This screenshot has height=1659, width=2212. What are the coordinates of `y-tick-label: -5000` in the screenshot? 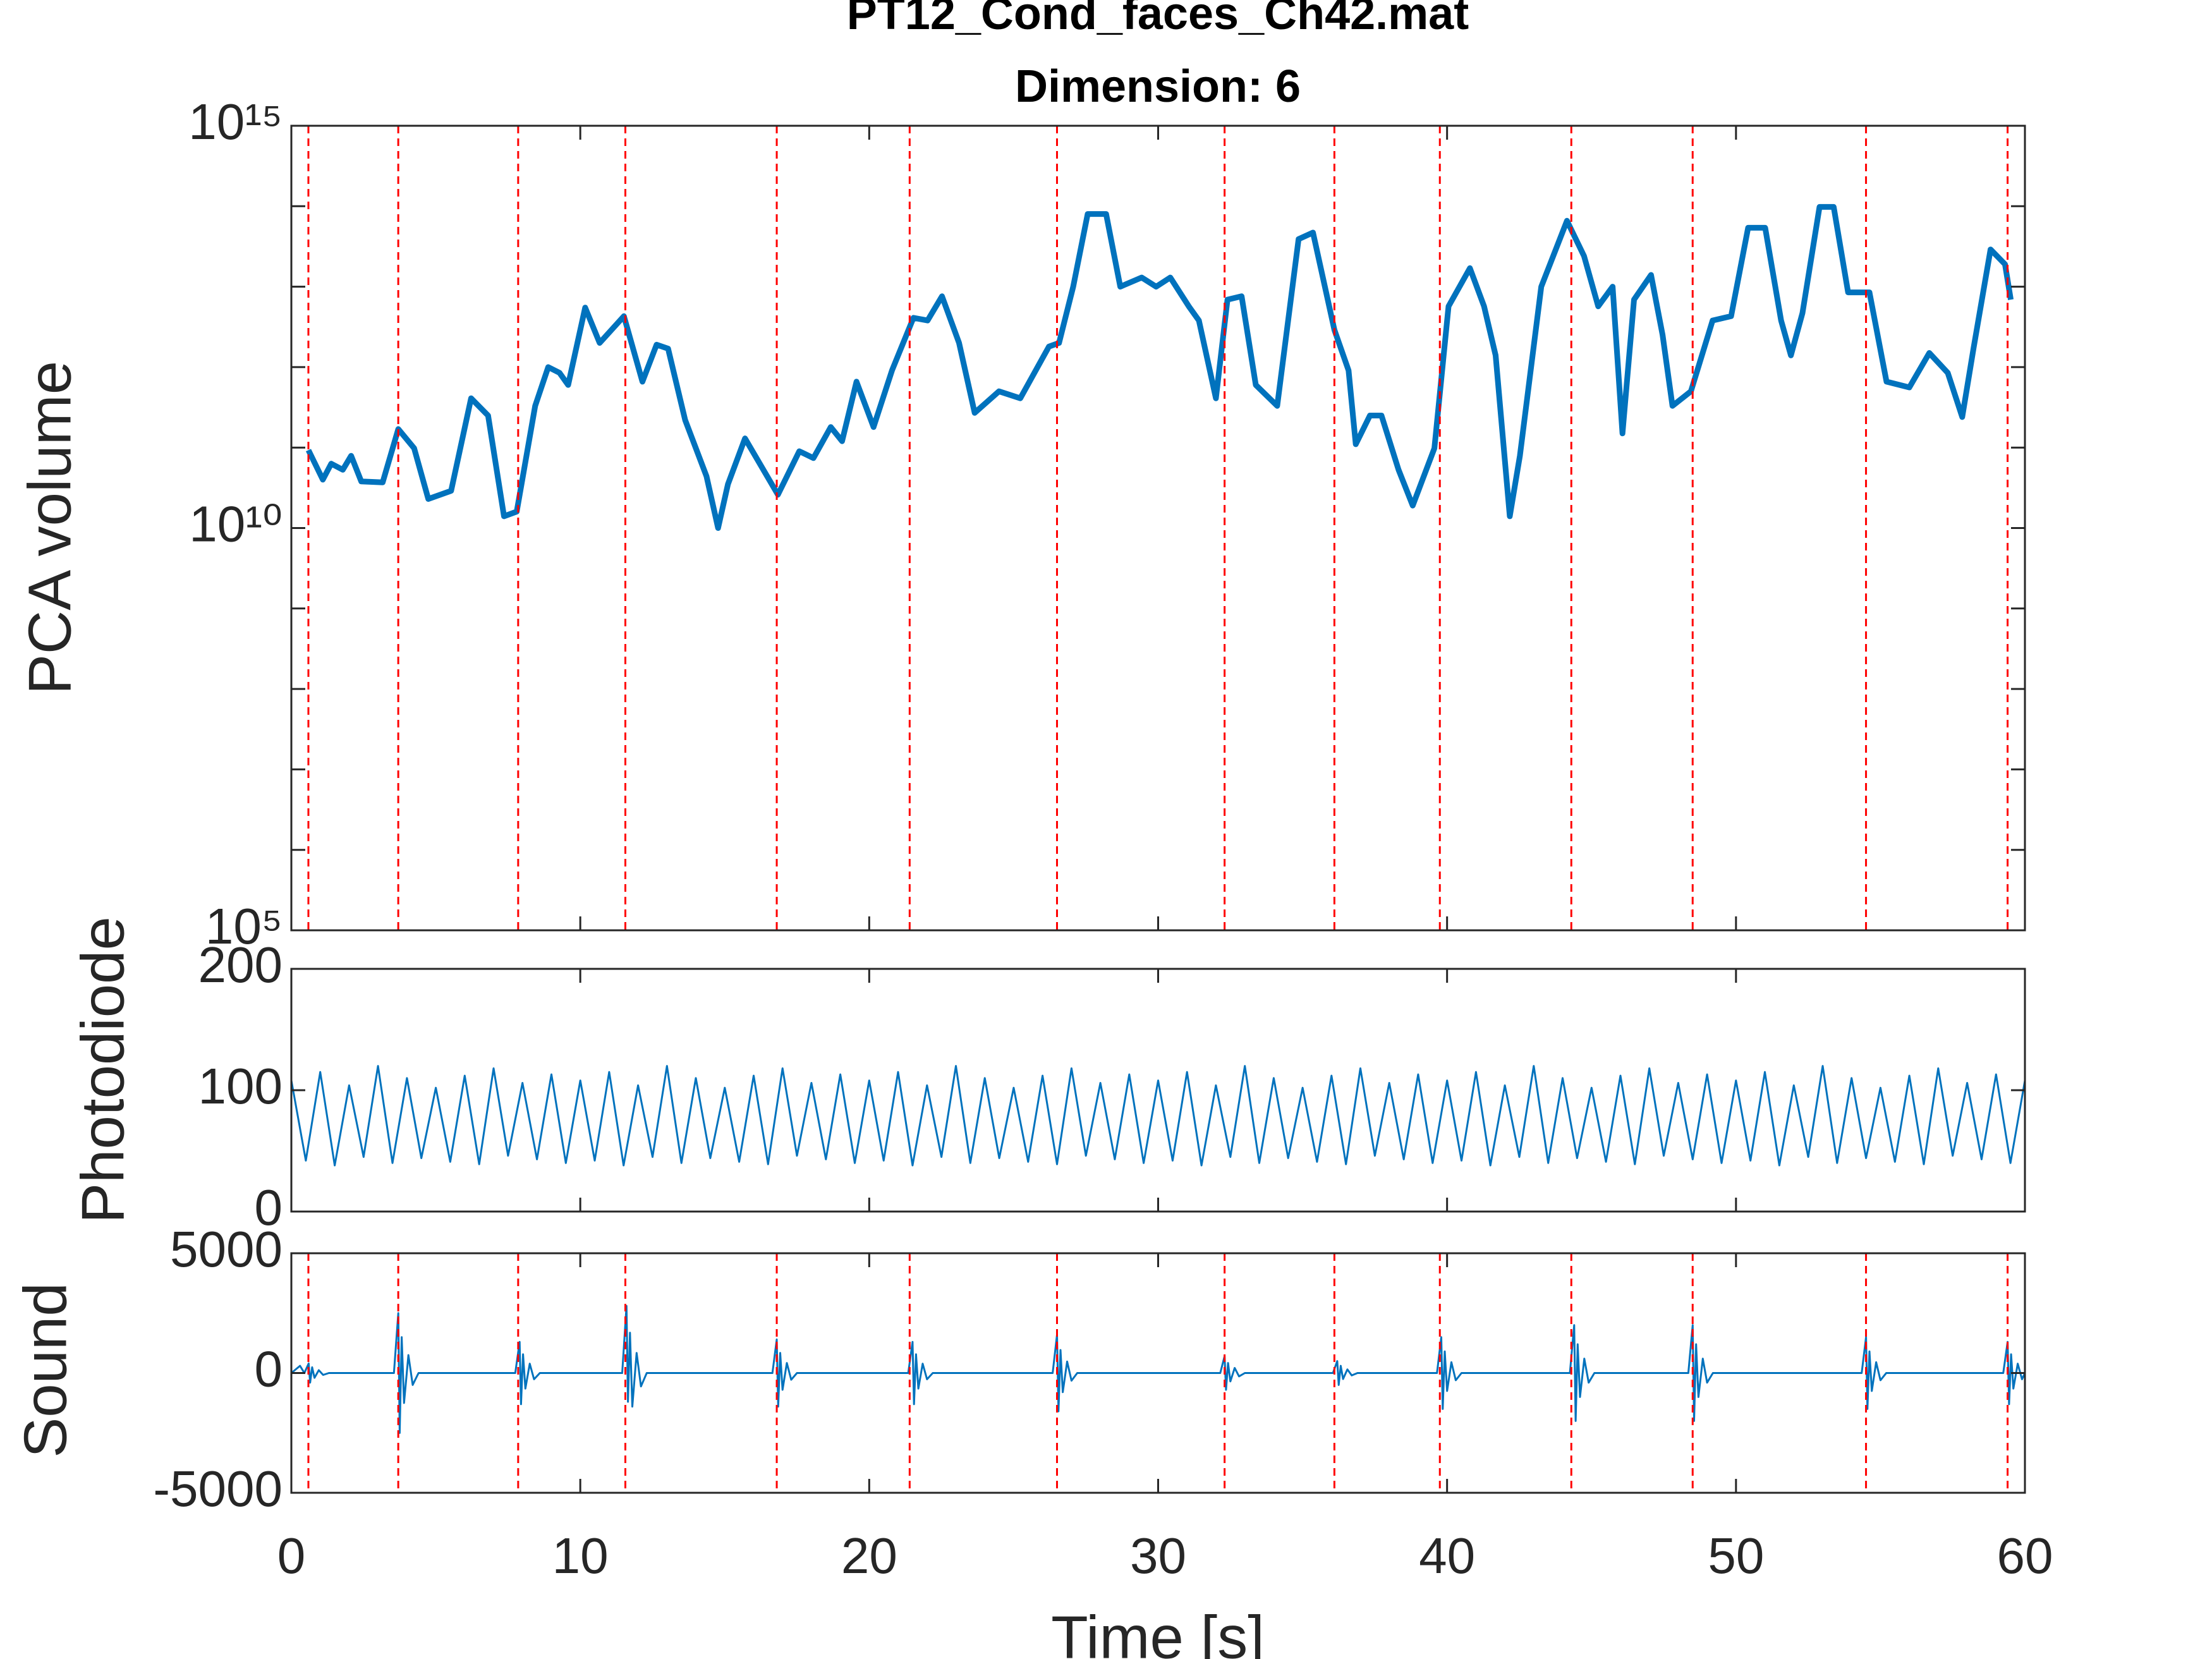 It's located at (218, 1489).